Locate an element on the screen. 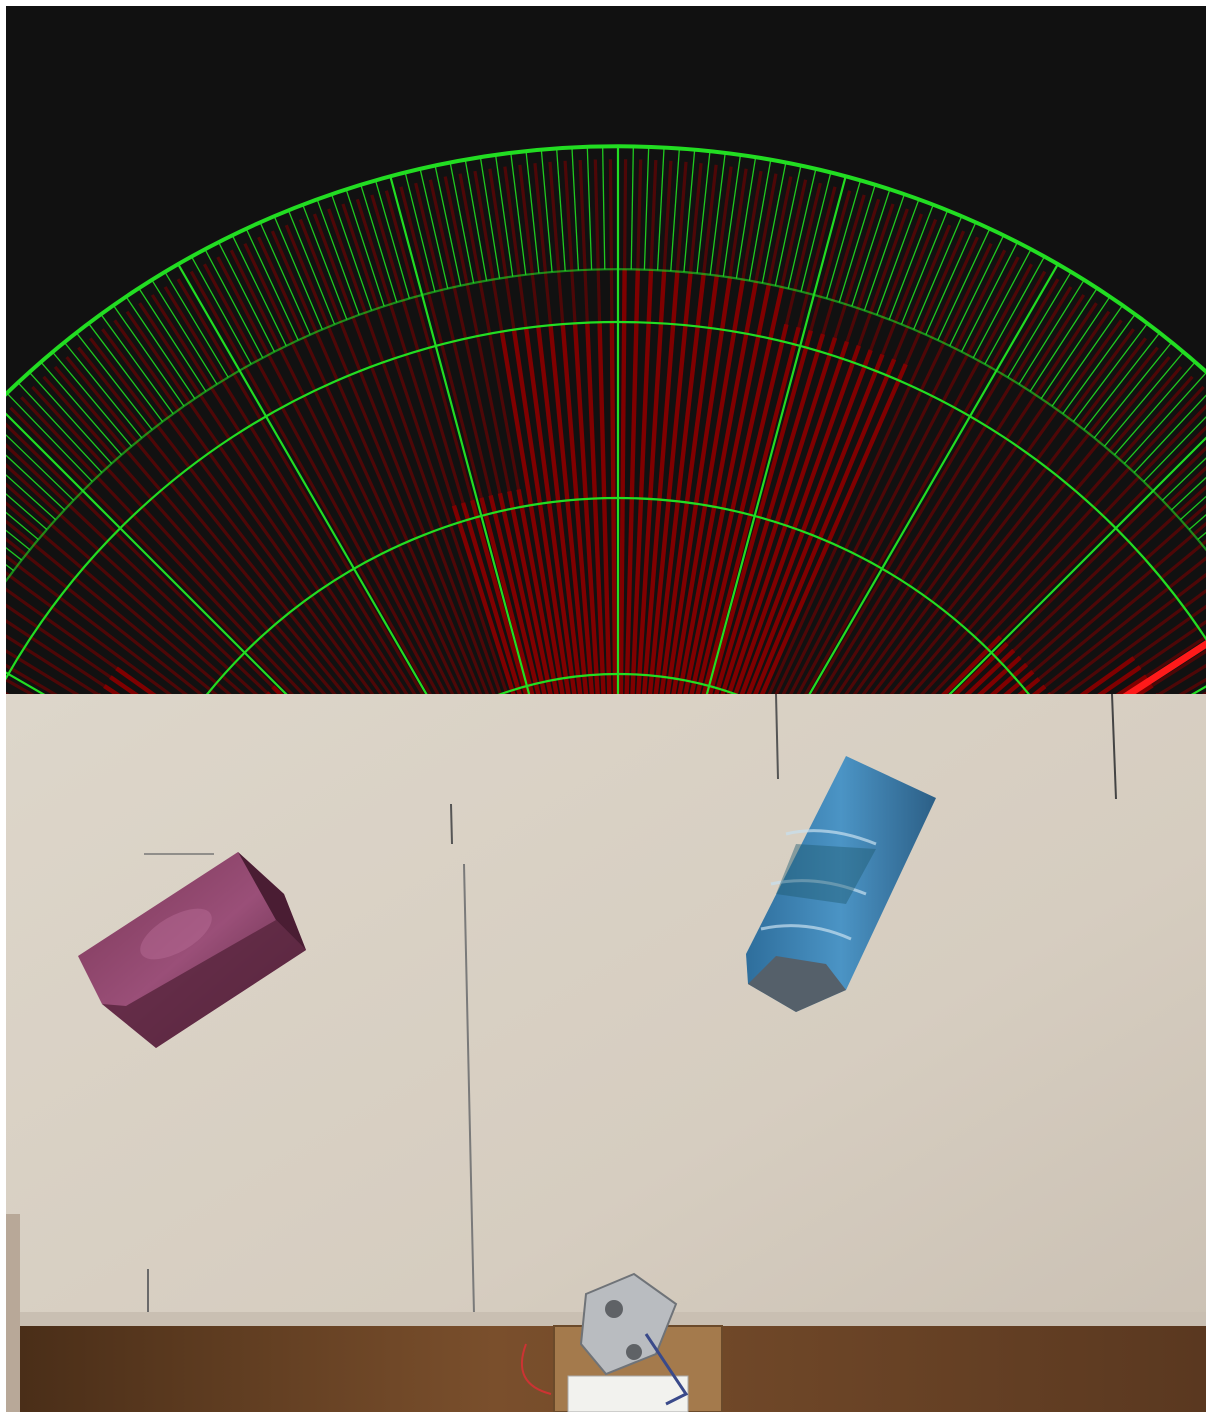 The height and width of the screenshot is (1412, 1206). blue-box is located at coordinates (841, 884).